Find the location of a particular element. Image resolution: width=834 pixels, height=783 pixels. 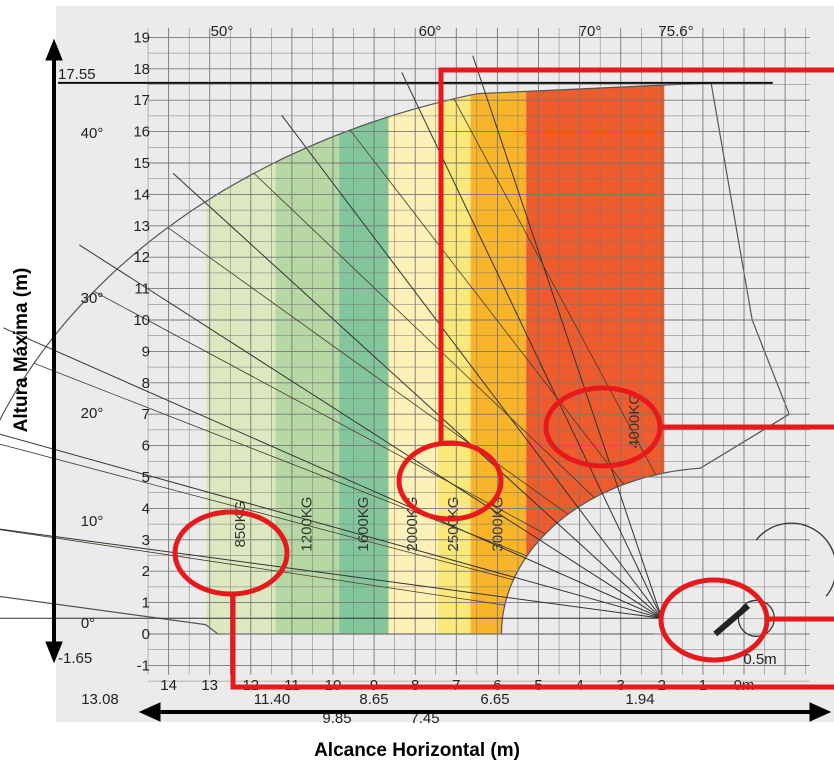

y-tick-label: 0 is located at coordinates (146, 634).